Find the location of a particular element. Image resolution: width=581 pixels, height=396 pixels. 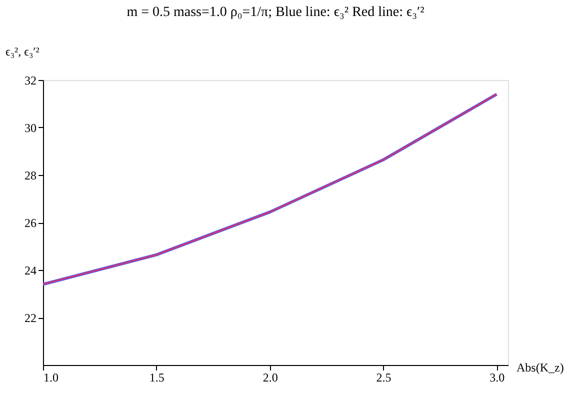

y-tick-label: 22 is located at coordinates (30, 318).